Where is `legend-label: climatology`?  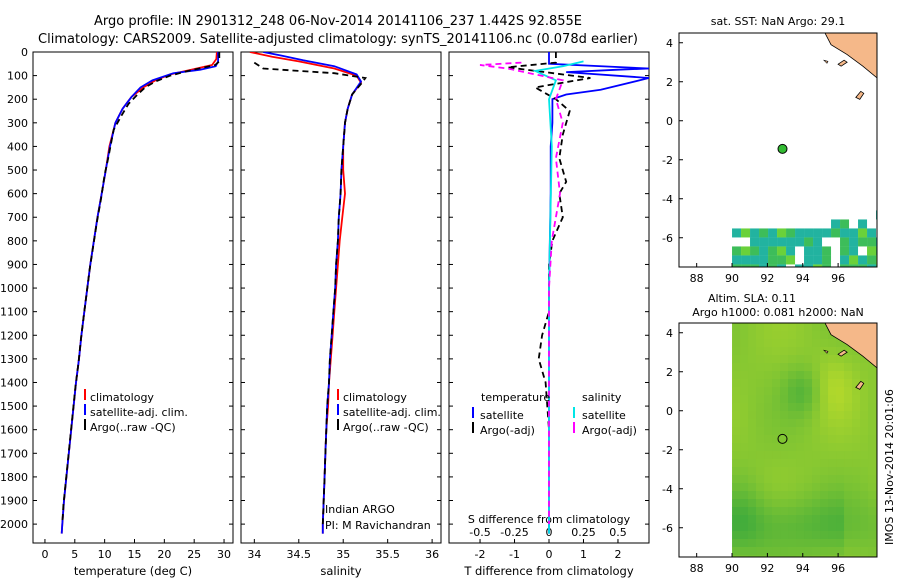
legend-label: climatology is located at coordinates (122, 397).